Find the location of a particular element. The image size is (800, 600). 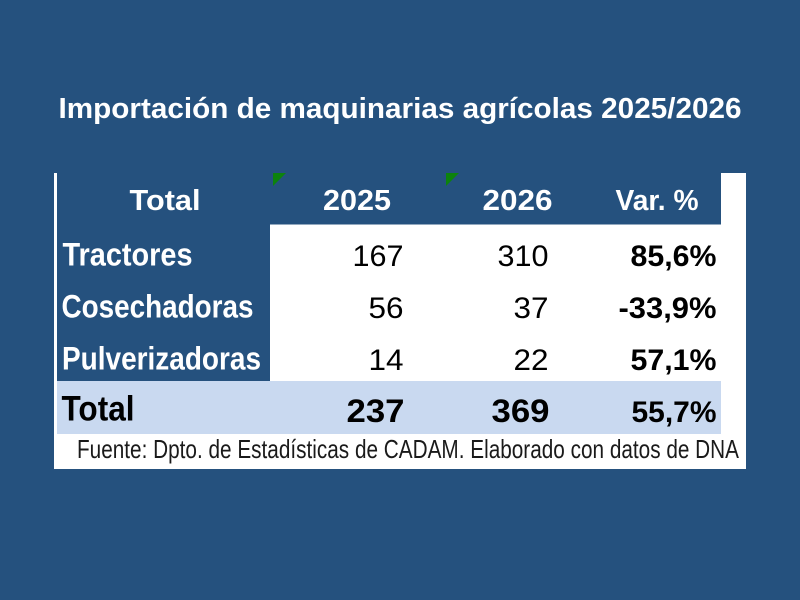

svg-text: 85,6% is located at coordinates (674, 256).